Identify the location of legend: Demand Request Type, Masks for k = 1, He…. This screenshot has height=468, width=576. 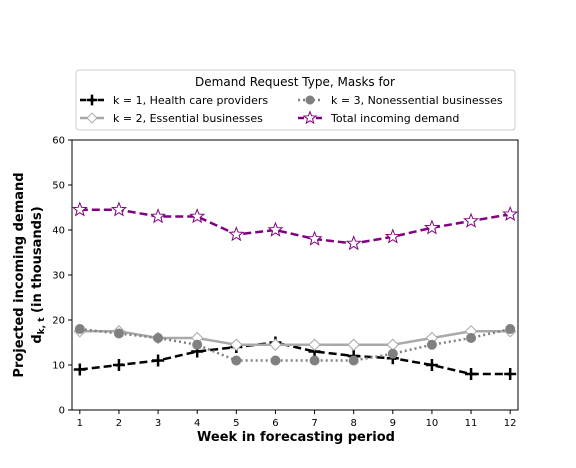
(295, 100).